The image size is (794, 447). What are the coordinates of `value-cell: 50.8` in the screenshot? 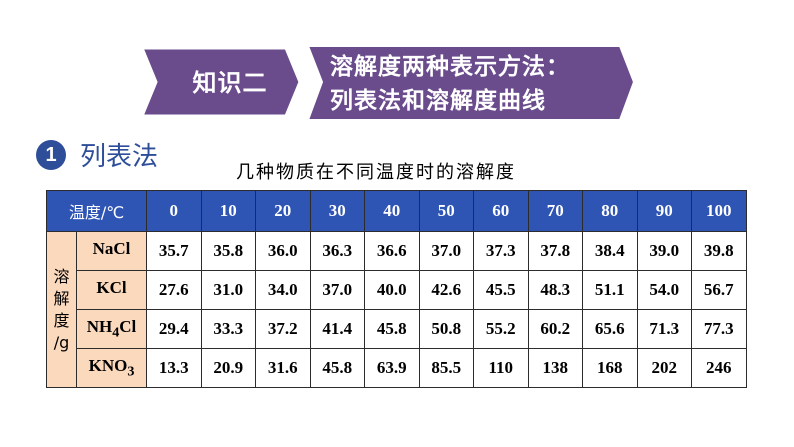 It's located at (446, 329).